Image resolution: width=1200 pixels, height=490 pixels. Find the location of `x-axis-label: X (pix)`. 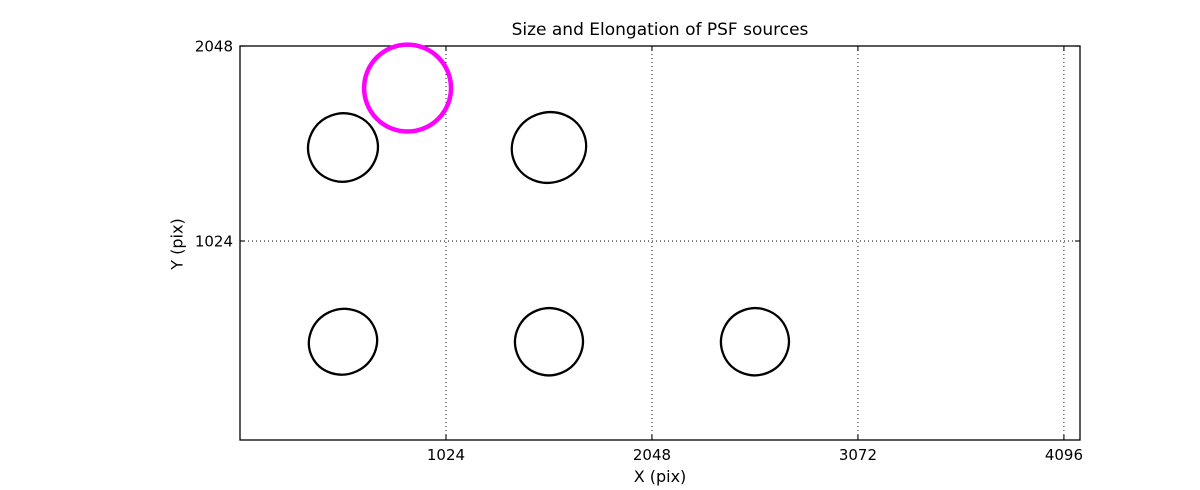

x-axis-label: X (pix) is located at coordinates (660, 476).